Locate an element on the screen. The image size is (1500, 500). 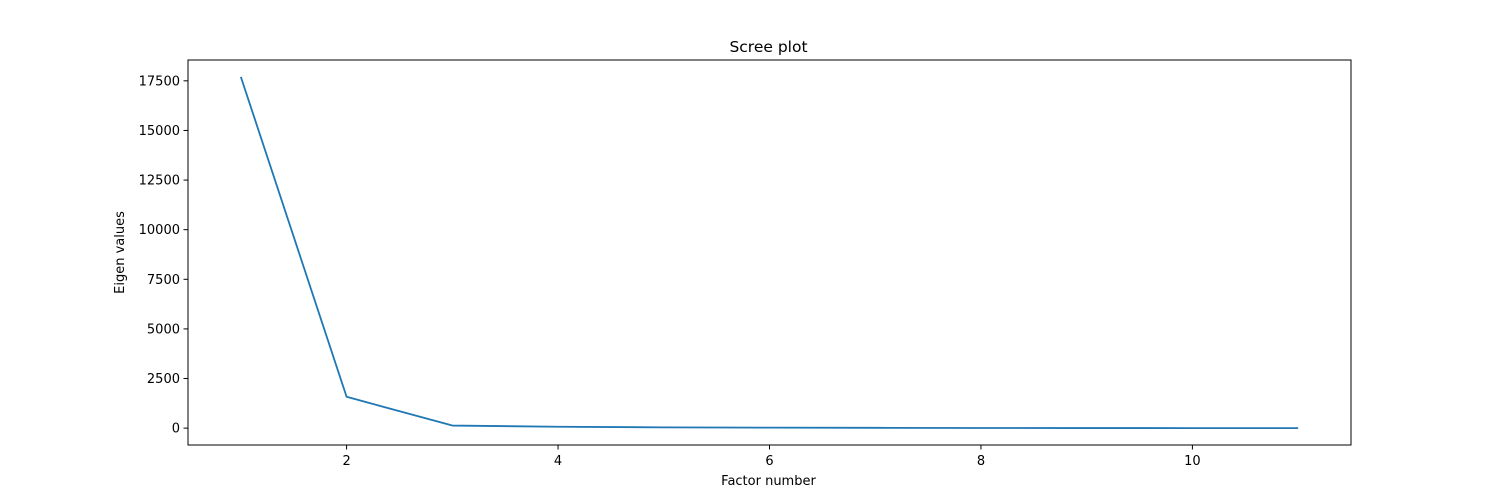
y-tick-label: 15000 is located at coordinates (159, 131).